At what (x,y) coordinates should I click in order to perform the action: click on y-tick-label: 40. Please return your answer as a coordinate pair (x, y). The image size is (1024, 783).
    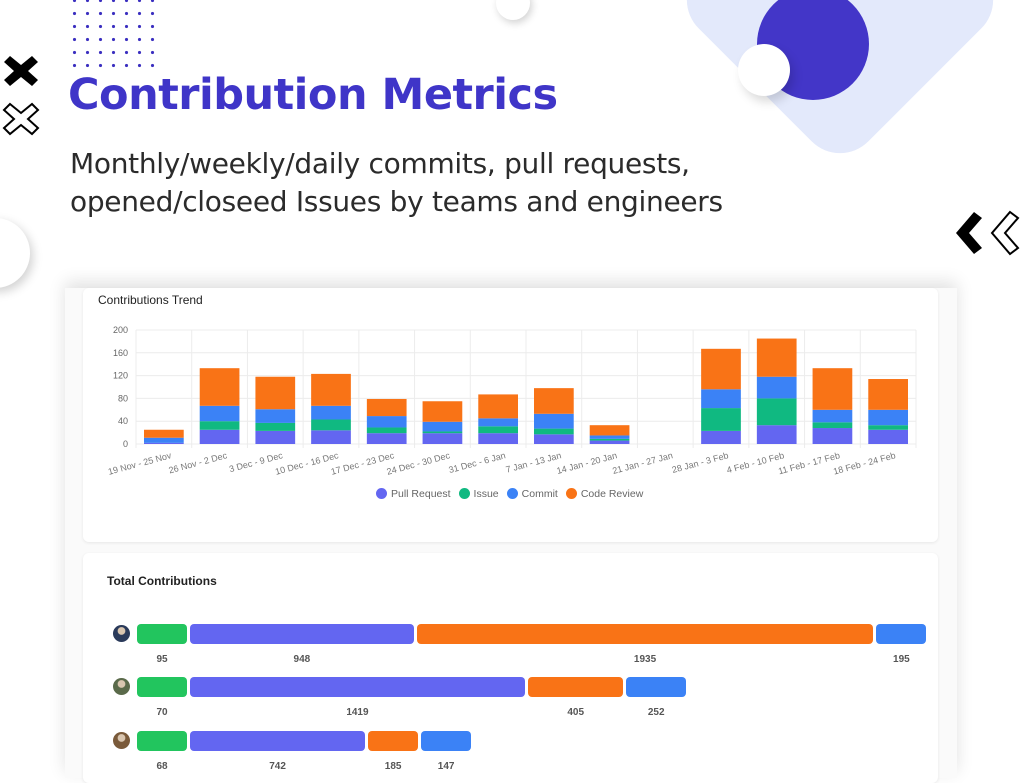
    Looking at the image, I should click on (123, 421).